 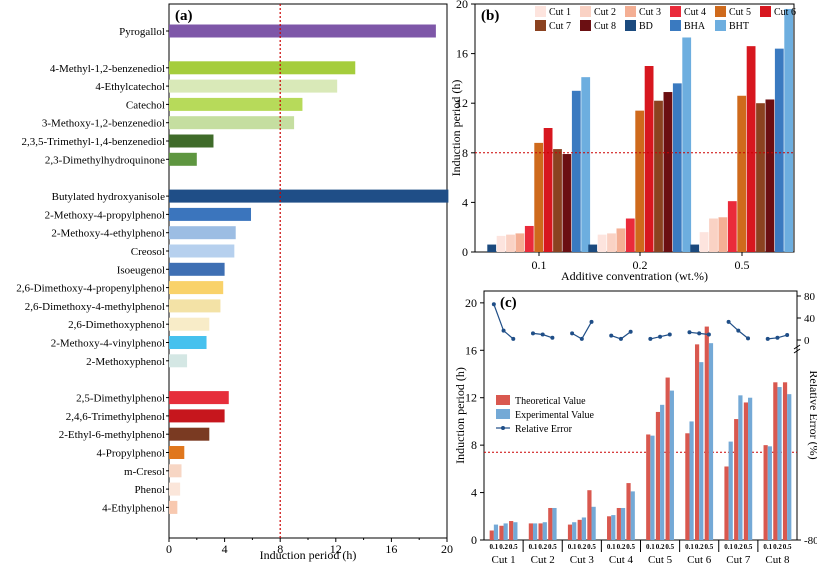 I want to click on y-tick-label: 20, so click(x=471, y=303).